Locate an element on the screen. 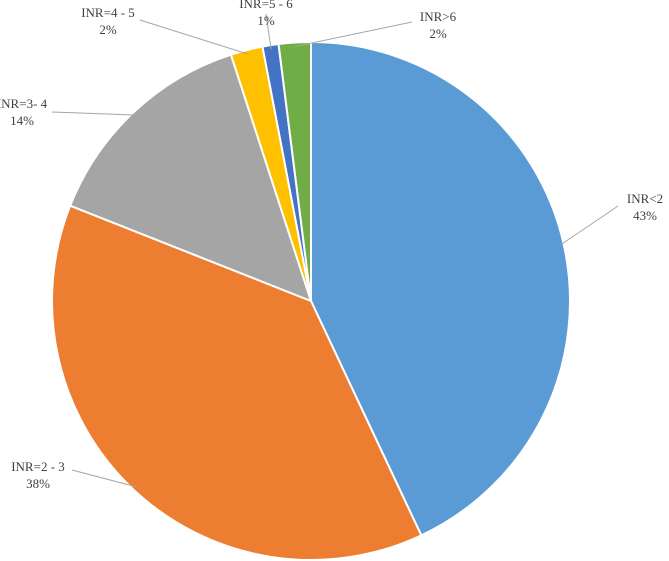 The height and width of the screenshot is (561, 669). slice-value-label: 38% is located at coordinates (38, 483).